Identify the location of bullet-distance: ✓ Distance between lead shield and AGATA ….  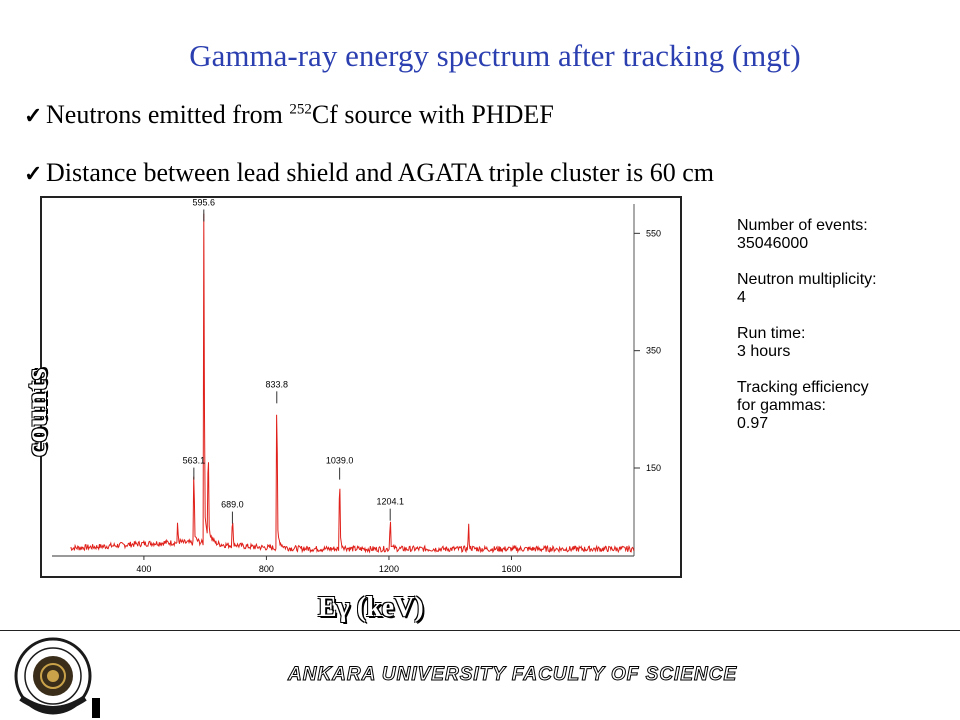
(369, 173).